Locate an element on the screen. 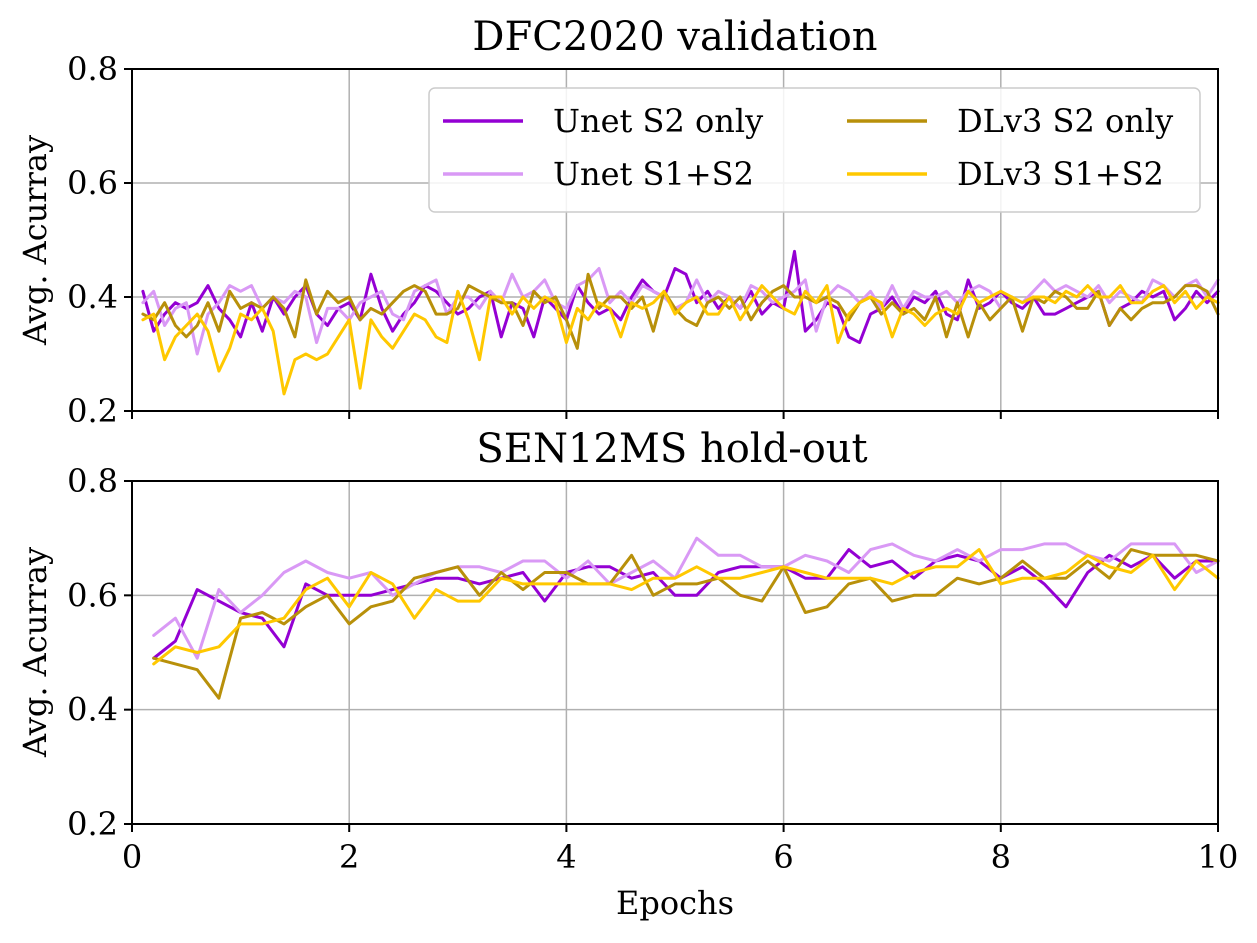  legend-box is located at coordinates (814, 150).